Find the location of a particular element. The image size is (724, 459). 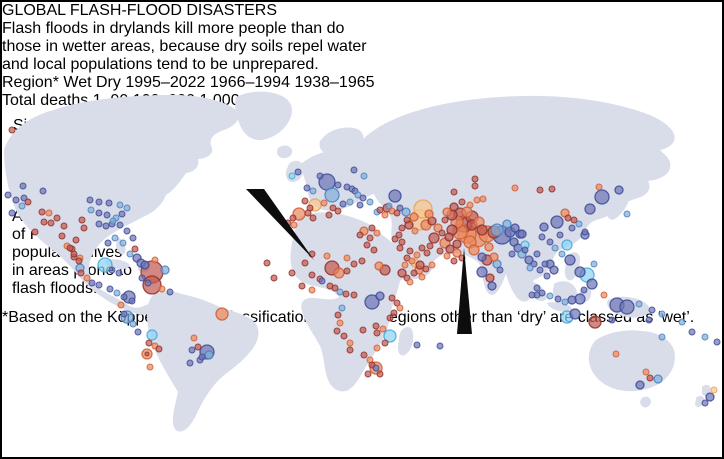

land-australia is located at coordinates (631, 361).